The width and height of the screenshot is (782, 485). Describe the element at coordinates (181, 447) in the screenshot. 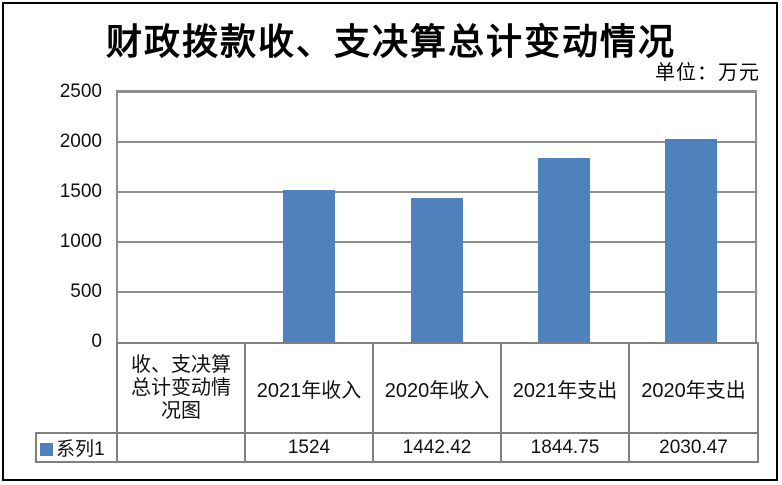

I see `value-cell-empty` at that location.